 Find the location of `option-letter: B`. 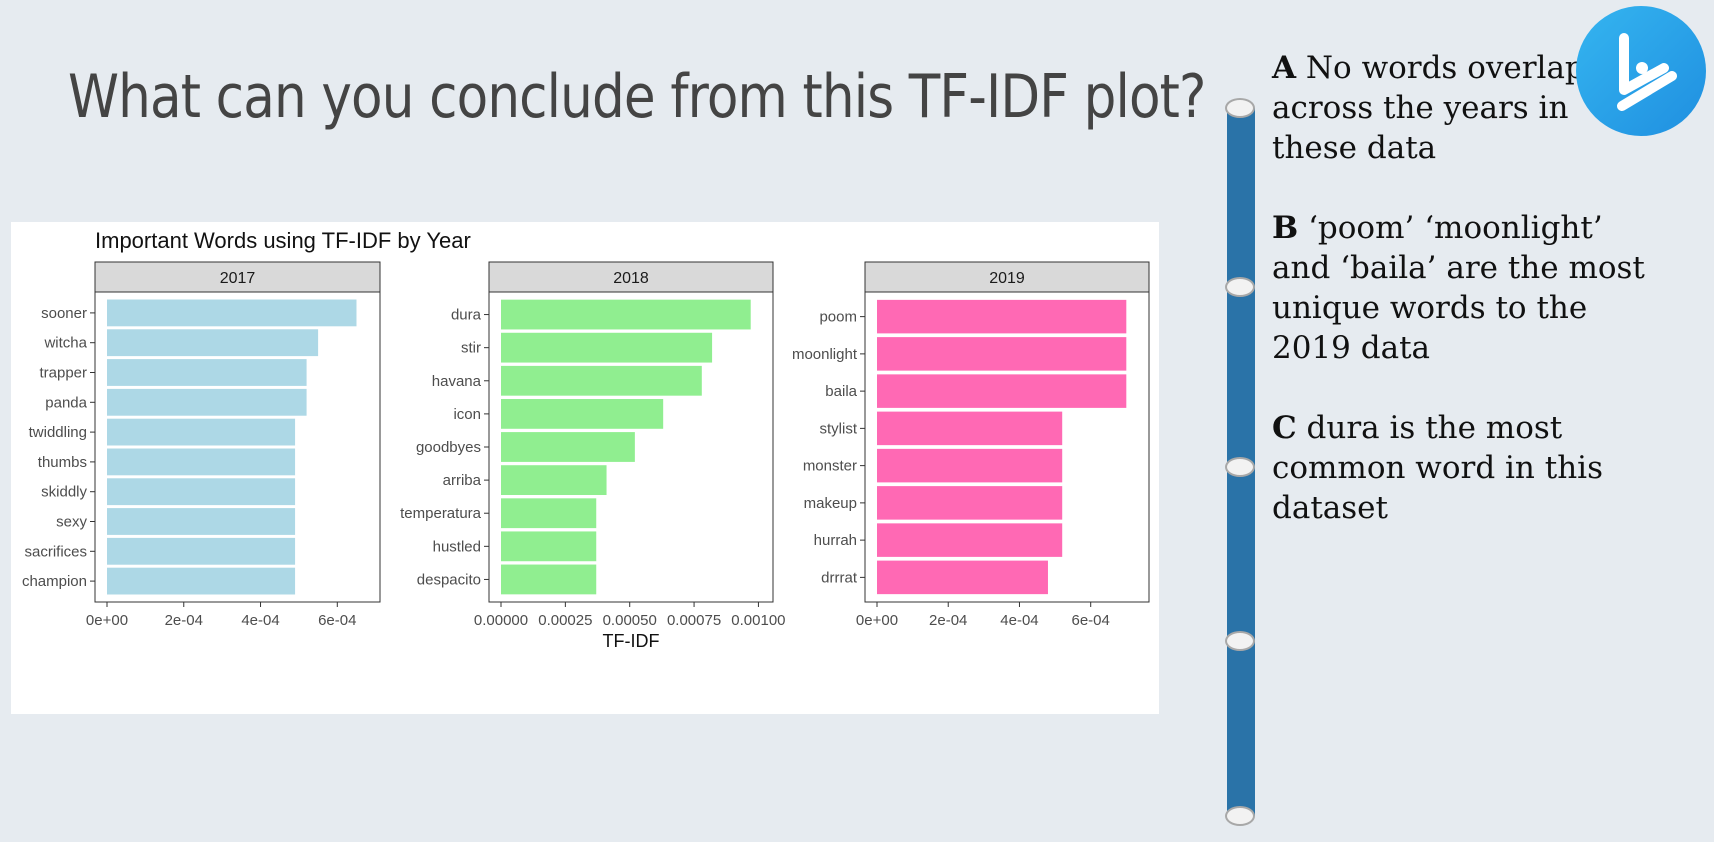

option-letter: B is located at coordinates (1285, 228).